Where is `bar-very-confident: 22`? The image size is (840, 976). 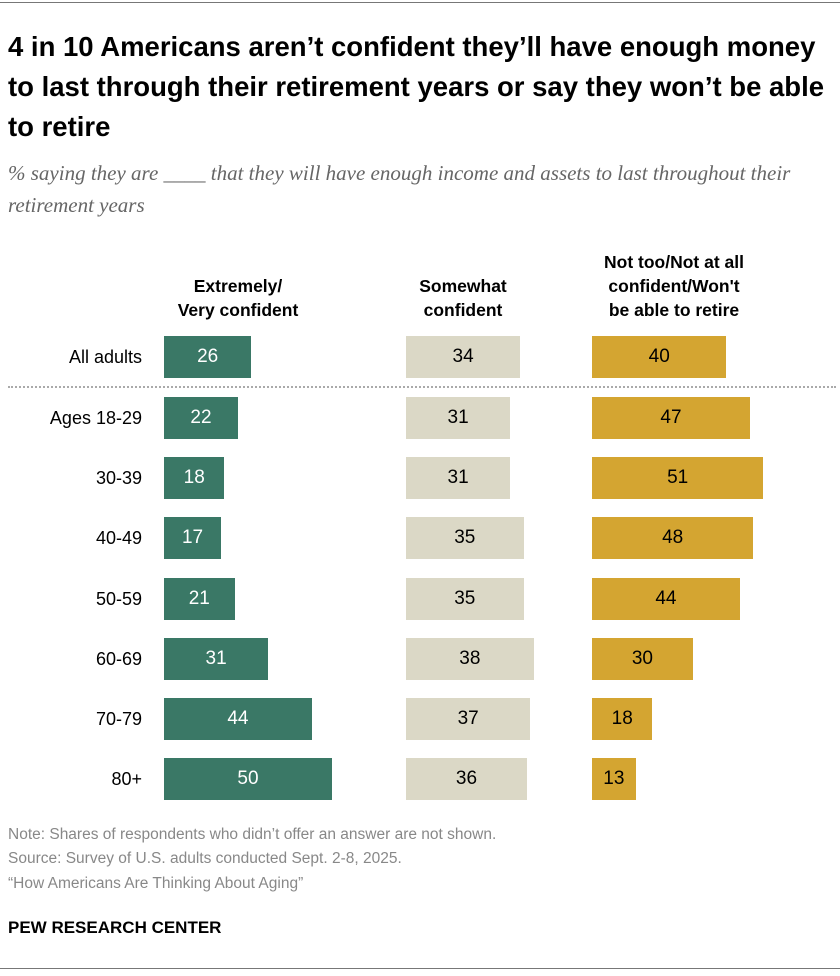 bar-very-confident: 22 is located at coordinates (201, 418).